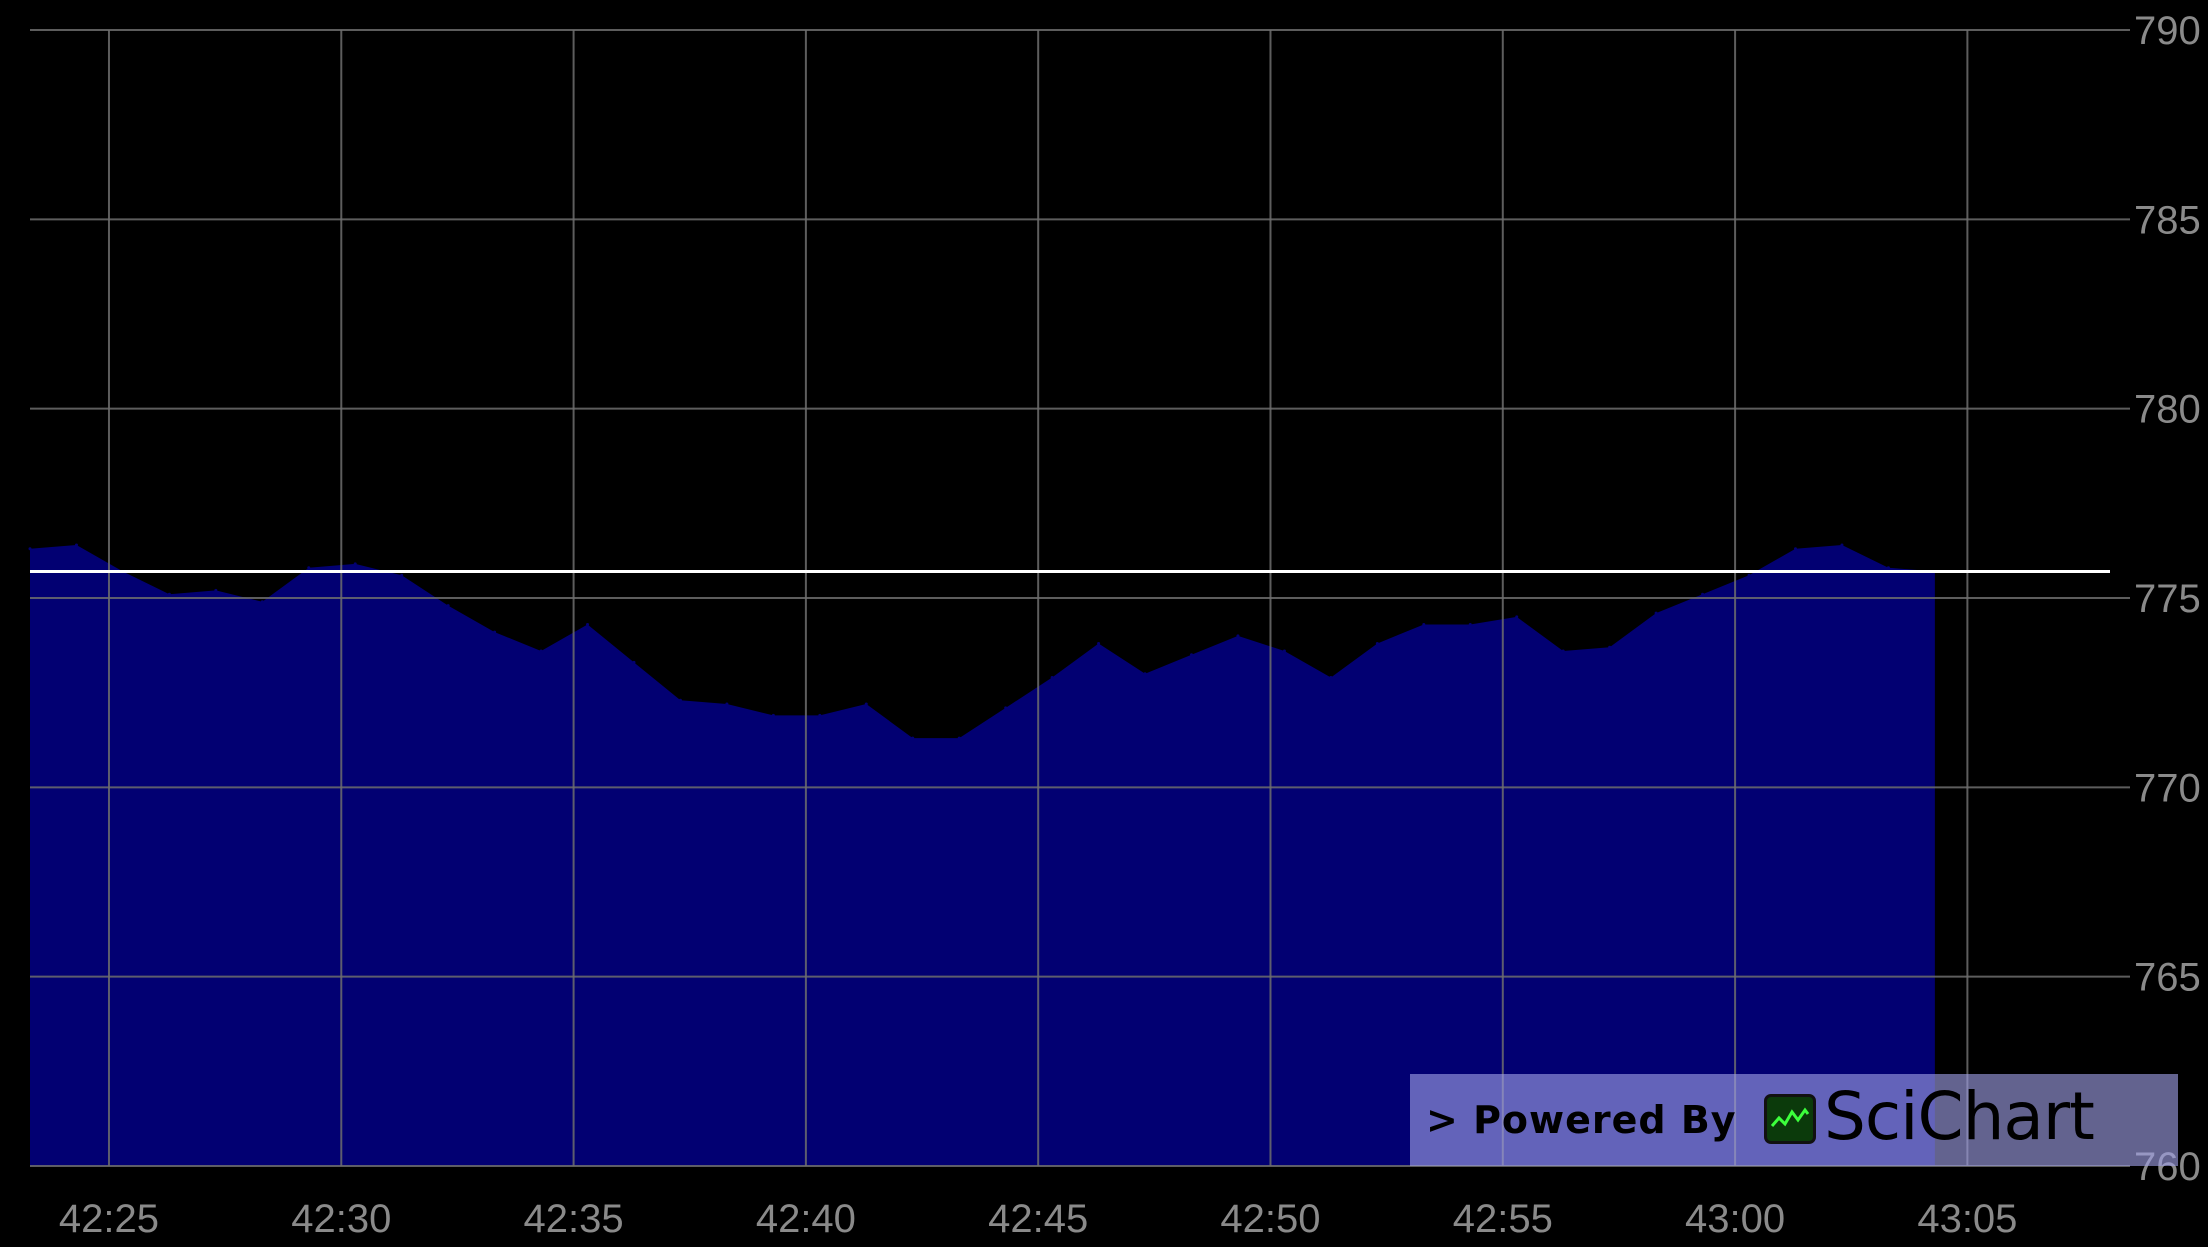  Describe the element at coordinates (1959, 1116) in the screenshot. I see `watermark-brand: SciChart` at that location.